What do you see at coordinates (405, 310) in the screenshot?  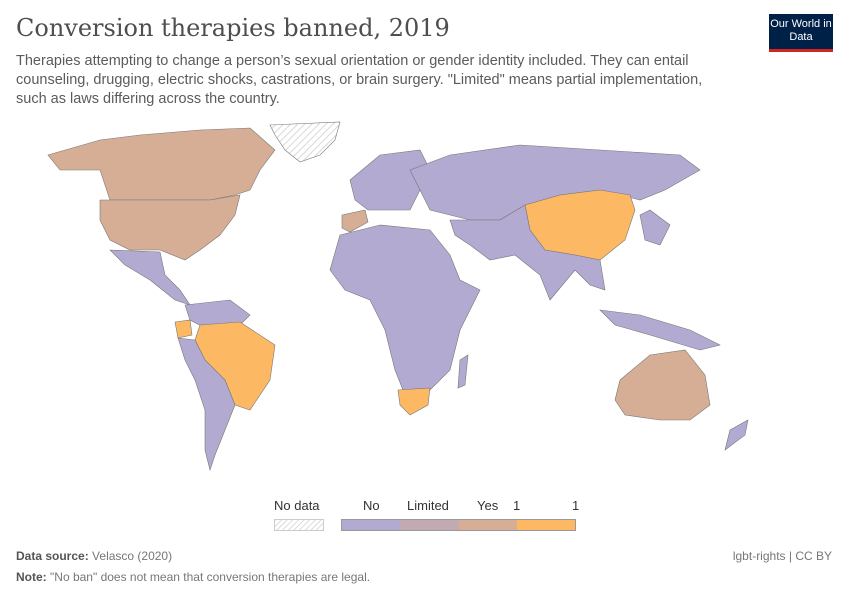 I see `africa` at bounding box center [405, 310].